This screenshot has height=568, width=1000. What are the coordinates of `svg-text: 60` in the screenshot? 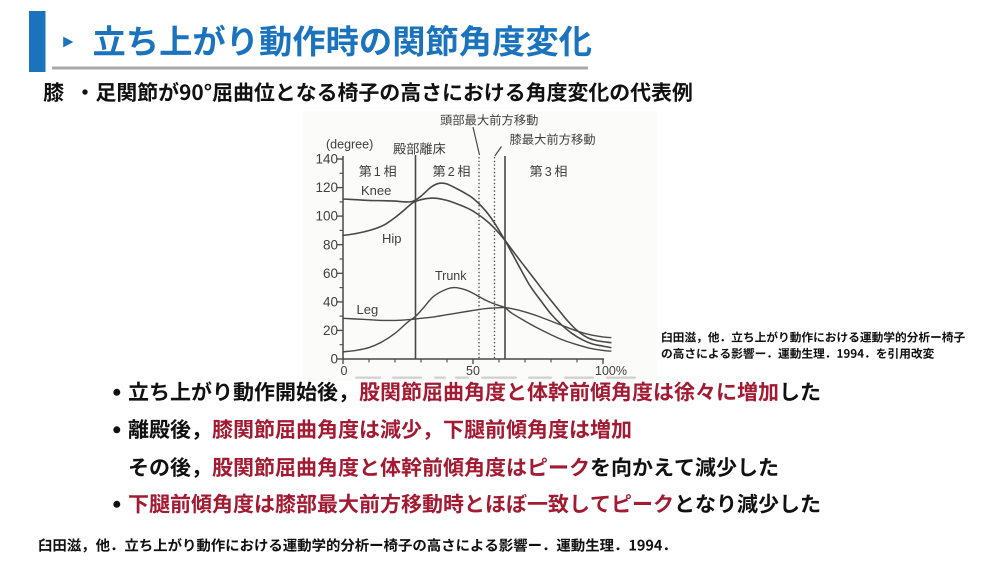 It's located at (330, 273).